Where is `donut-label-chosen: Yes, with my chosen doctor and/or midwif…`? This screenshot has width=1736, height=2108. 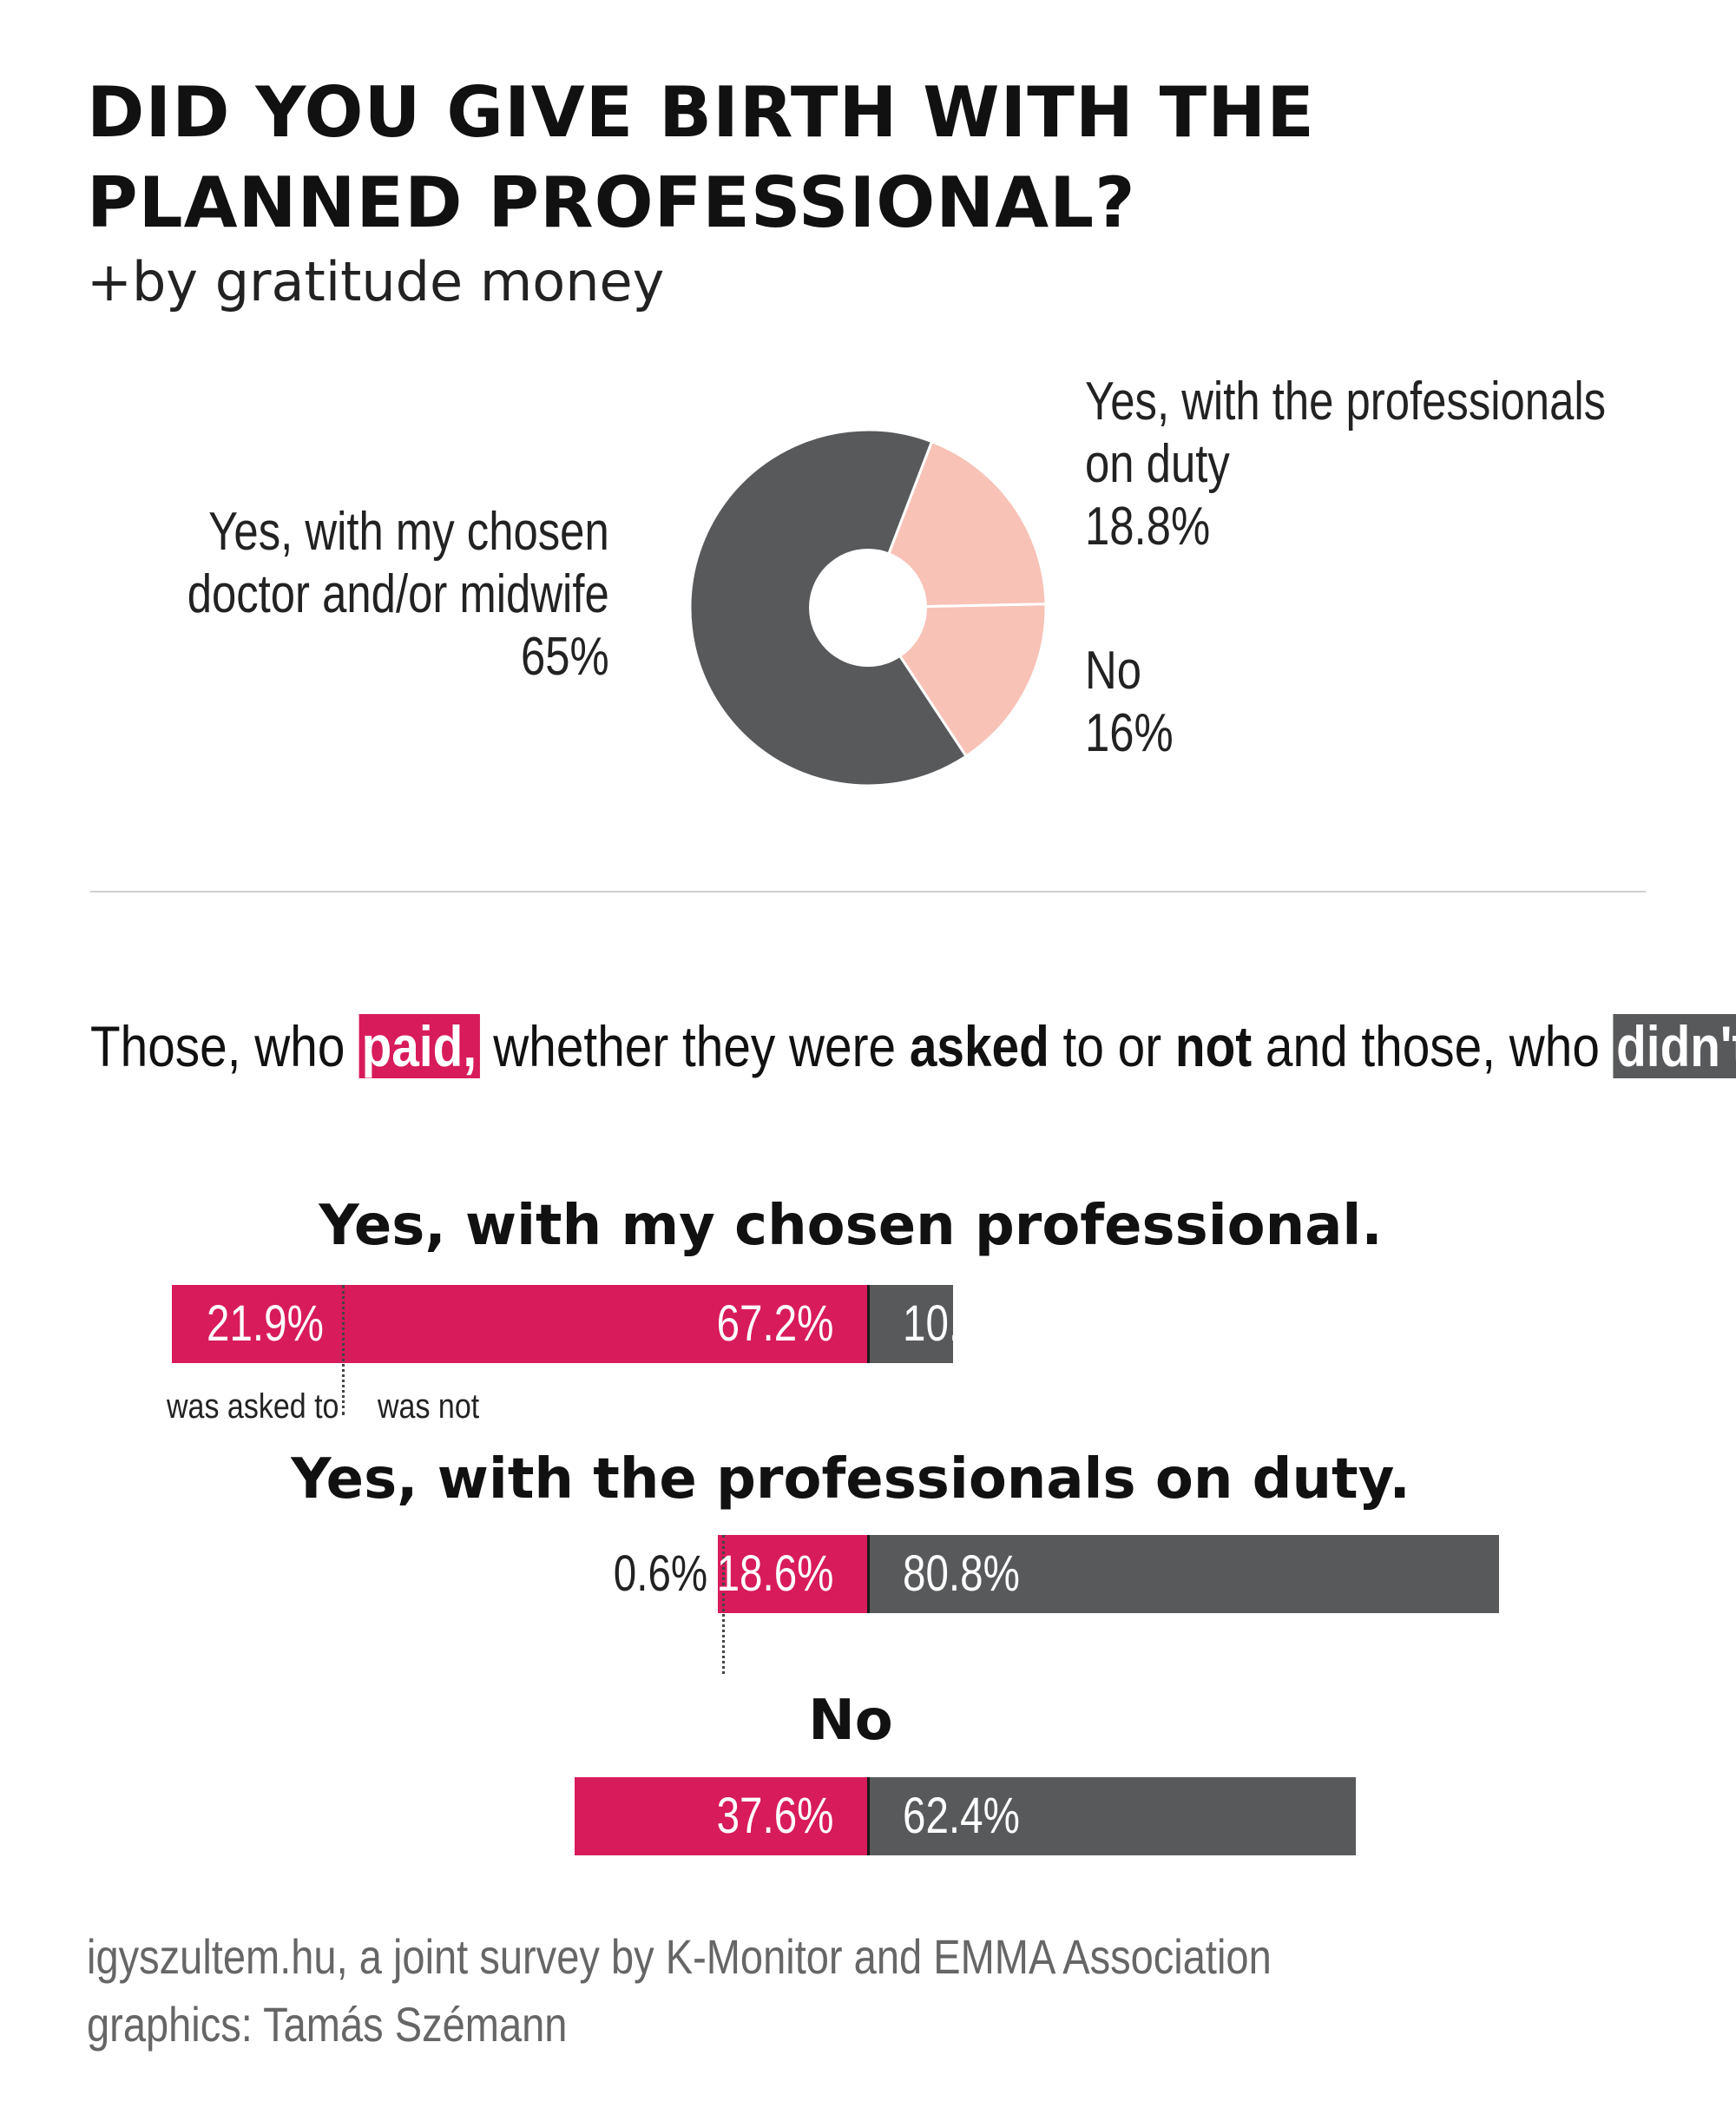
donut-label-chosen: Yes, with my chosen doctor and/or midwif… is located at coordinates (398, 594).